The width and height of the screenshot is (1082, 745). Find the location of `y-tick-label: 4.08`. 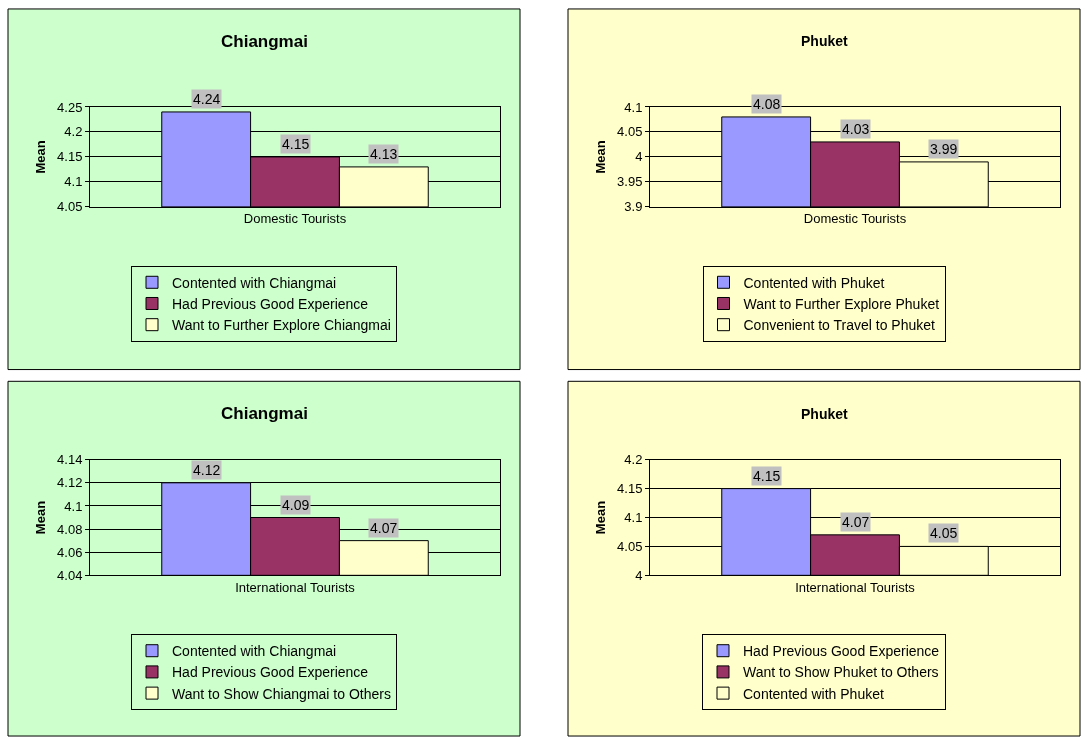

y-tick-label: 4.08 is located at coordinates (70, 529).